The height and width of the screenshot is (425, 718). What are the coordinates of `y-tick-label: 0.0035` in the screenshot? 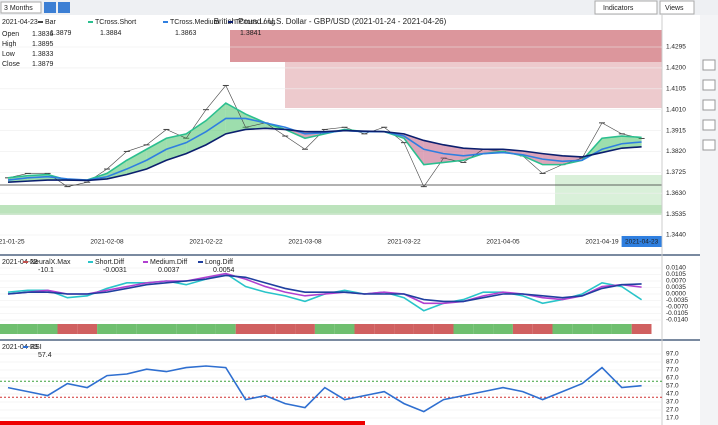 It's located at (676, 287).